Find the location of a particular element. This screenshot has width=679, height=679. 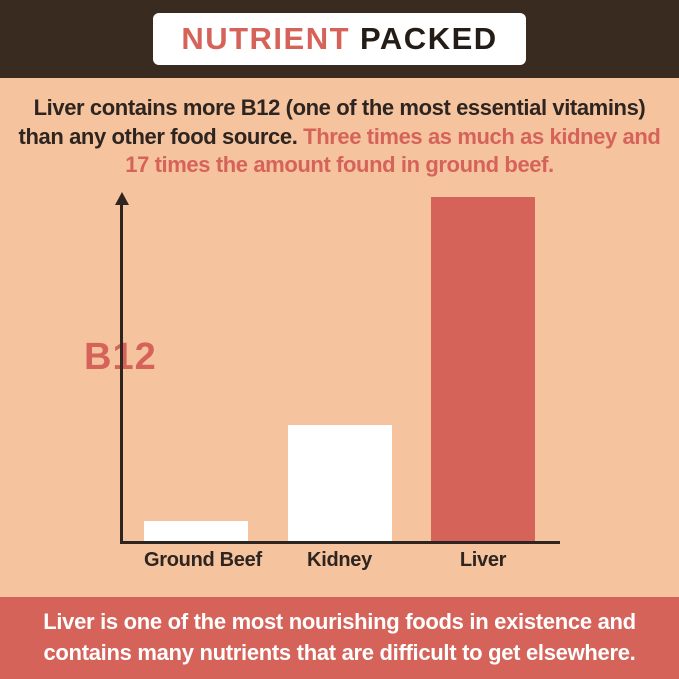

page-title-accent: NUTRIENT is located at coordinates (266, 38).